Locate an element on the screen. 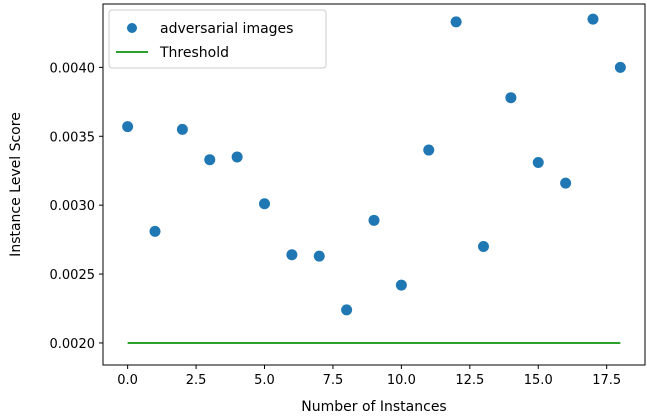 The height and width of the screenshot is (419, 647). x-tick-label: 17.5 is located at coordinates (606, 380).